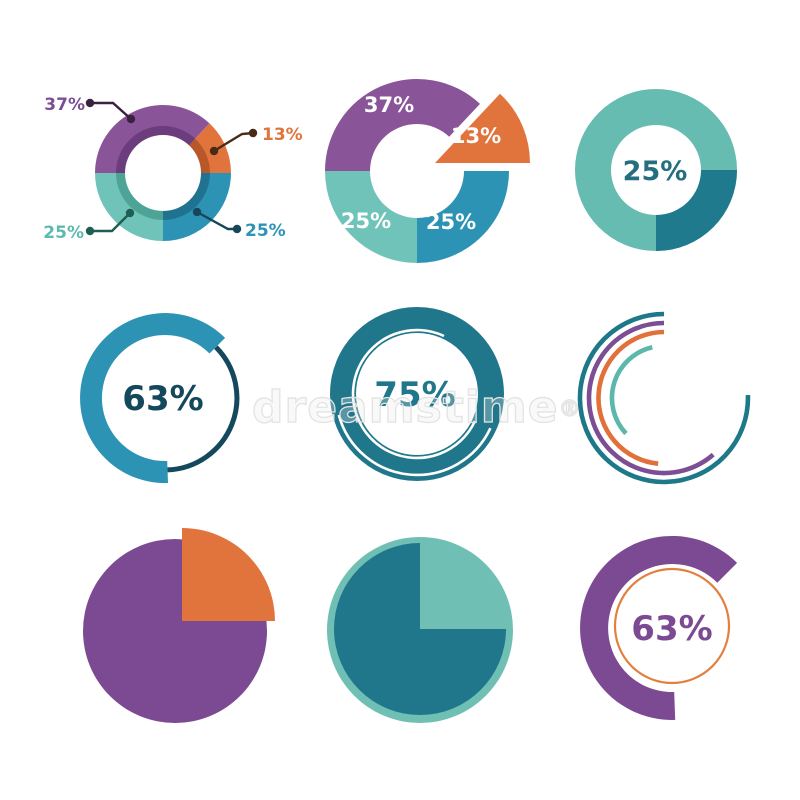 The width and height of the screenshot is (800, 800). I want to click on callout-label-25-right: 25%, so click(265, 231).